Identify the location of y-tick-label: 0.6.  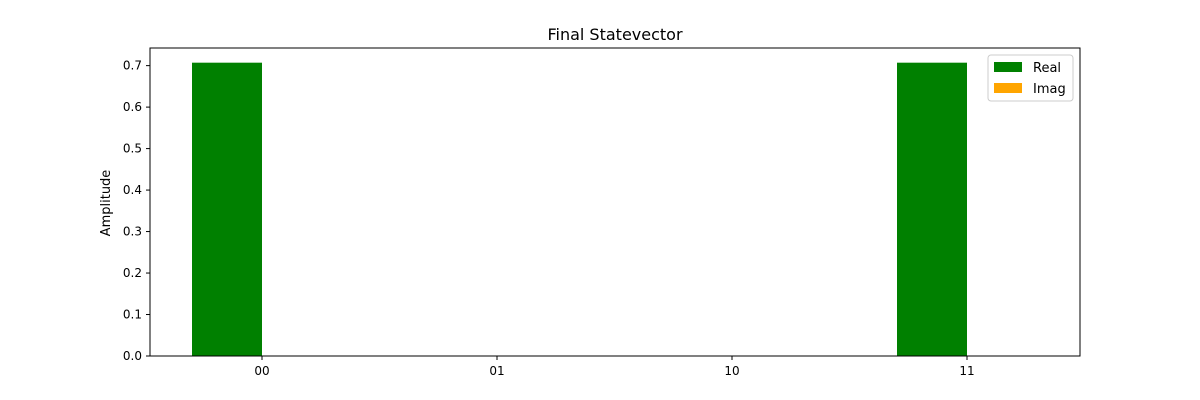
(132, 107).